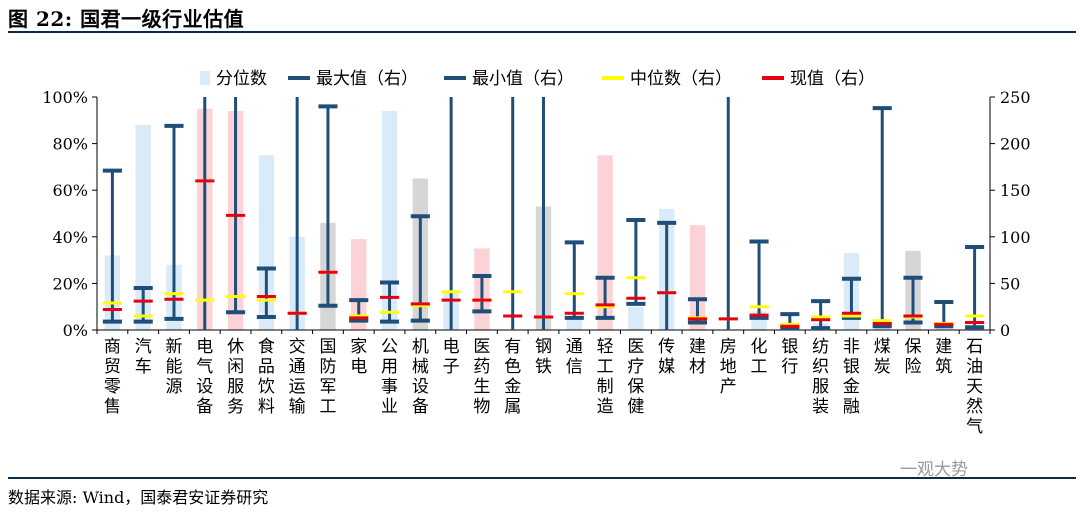 The height and width of the screenshot is (521, 1080). Describe the element at coordinates (481, 387) in the screenshot. I see `category-label-char: 生` at that location.